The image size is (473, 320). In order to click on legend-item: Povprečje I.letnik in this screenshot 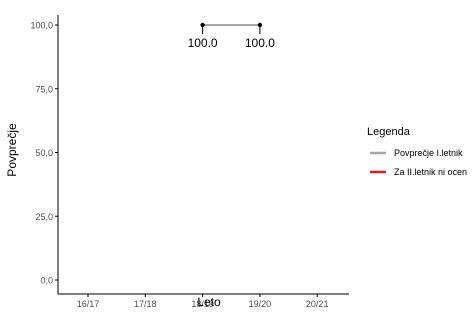, I will do `click(416, 153)`.